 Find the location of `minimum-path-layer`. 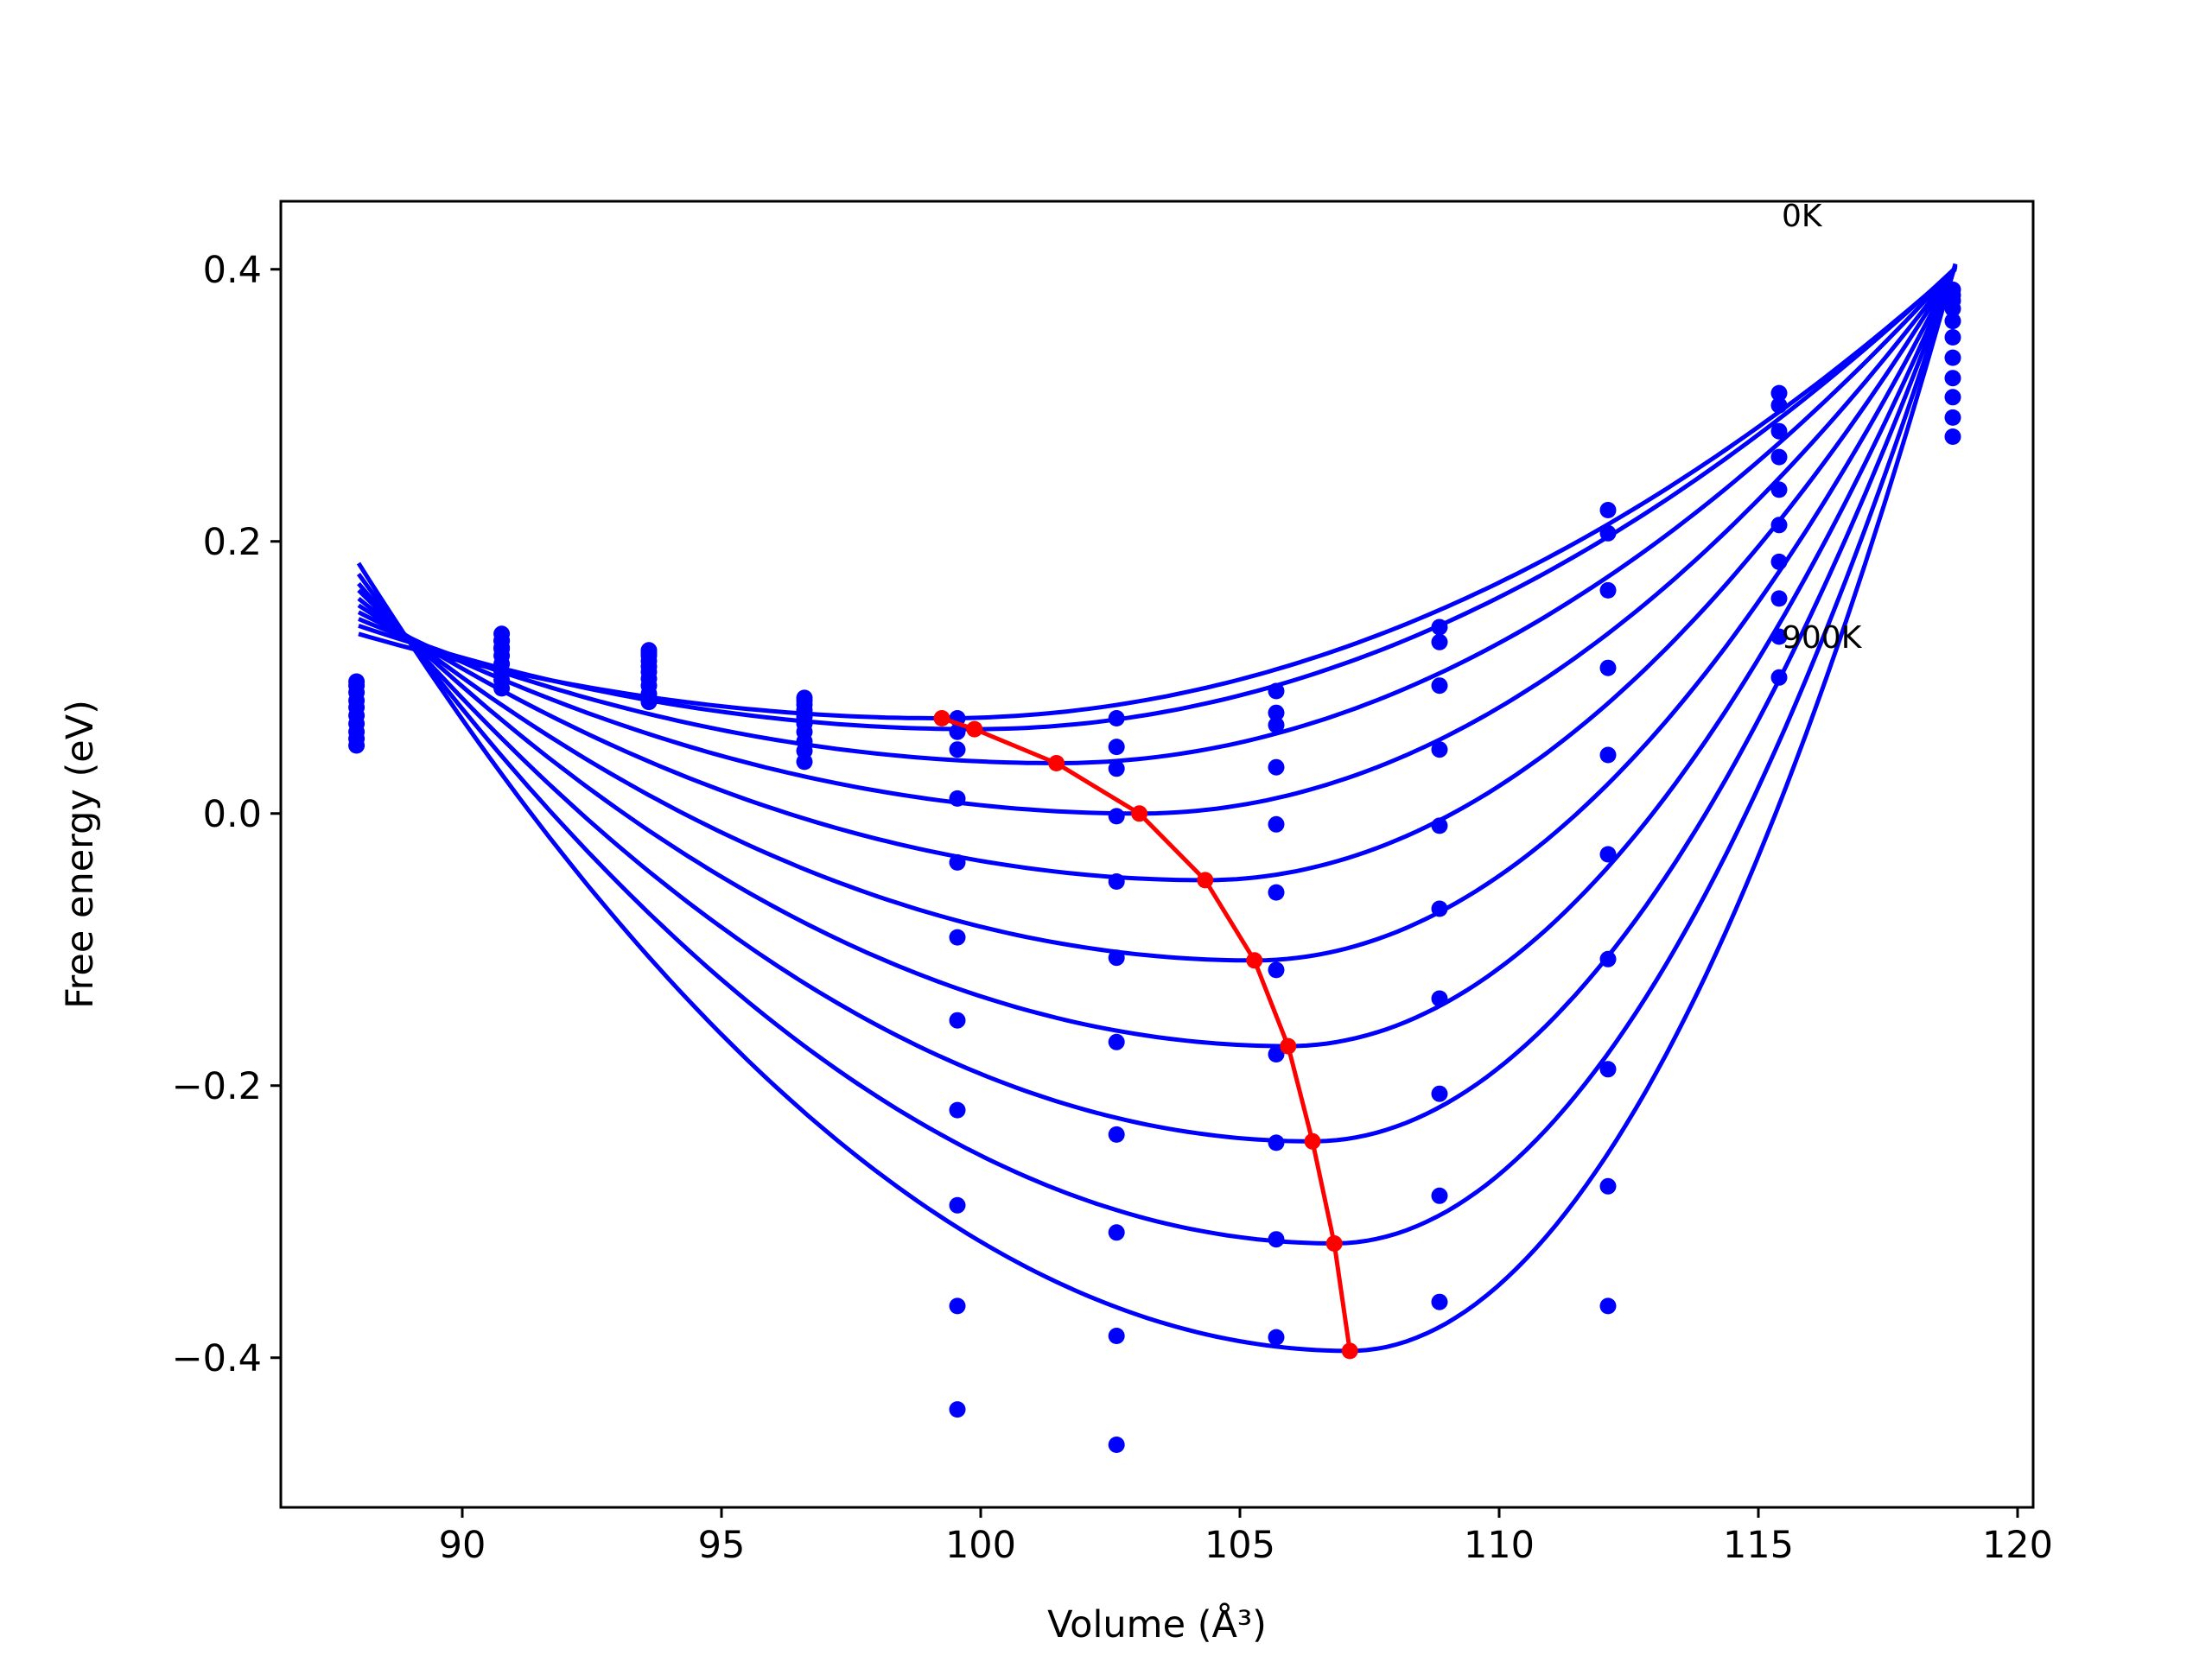

minimum-path-layer is located at coordinates (1145, 1035).